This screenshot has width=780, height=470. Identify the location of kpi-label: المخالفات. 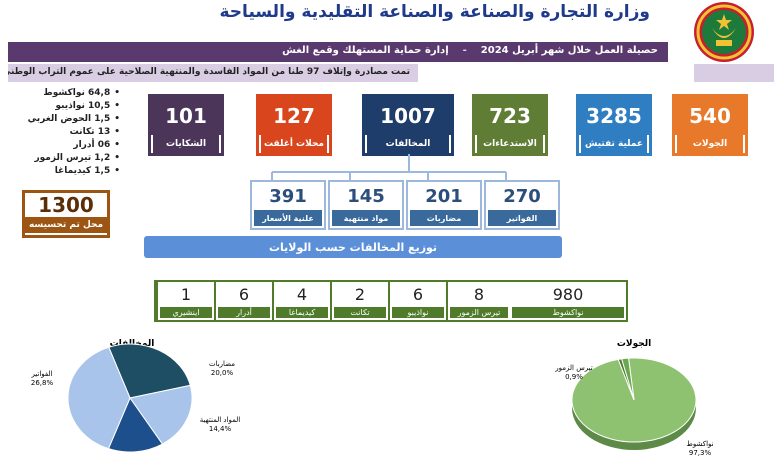
(408, 144).